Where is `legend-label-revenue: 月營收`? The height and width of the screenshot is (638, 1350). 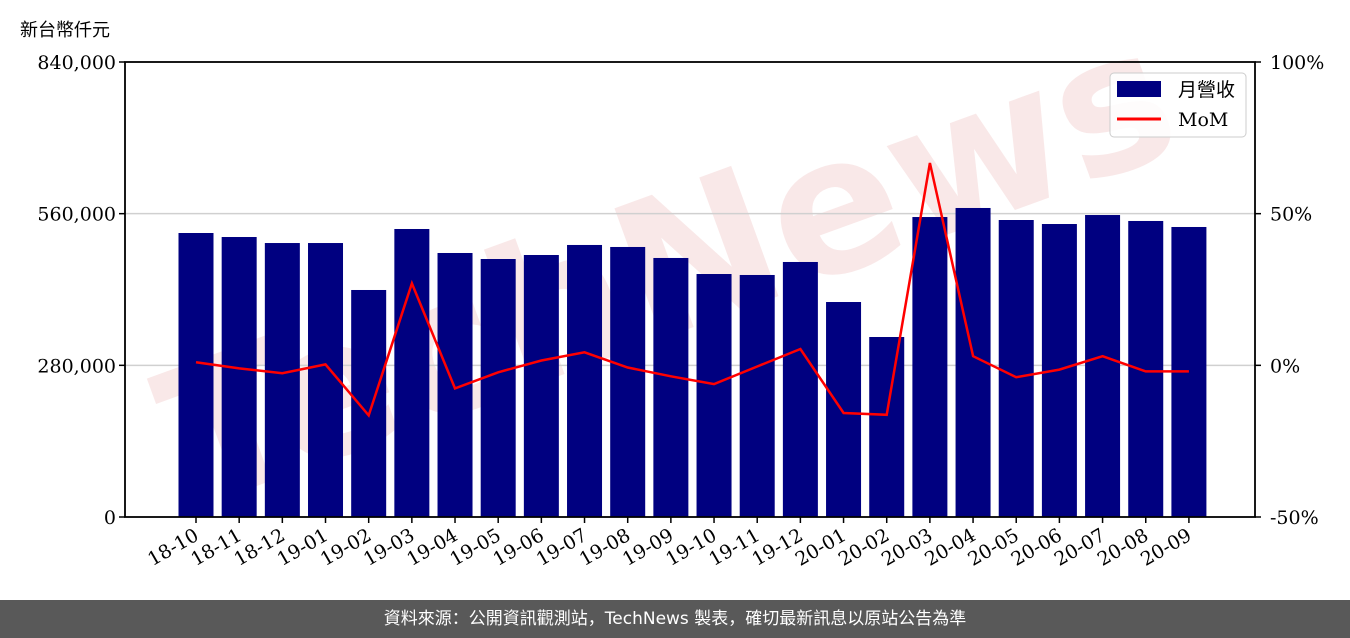
legend-label-revenue: 月營收 is located at coordinates (1206, 90).